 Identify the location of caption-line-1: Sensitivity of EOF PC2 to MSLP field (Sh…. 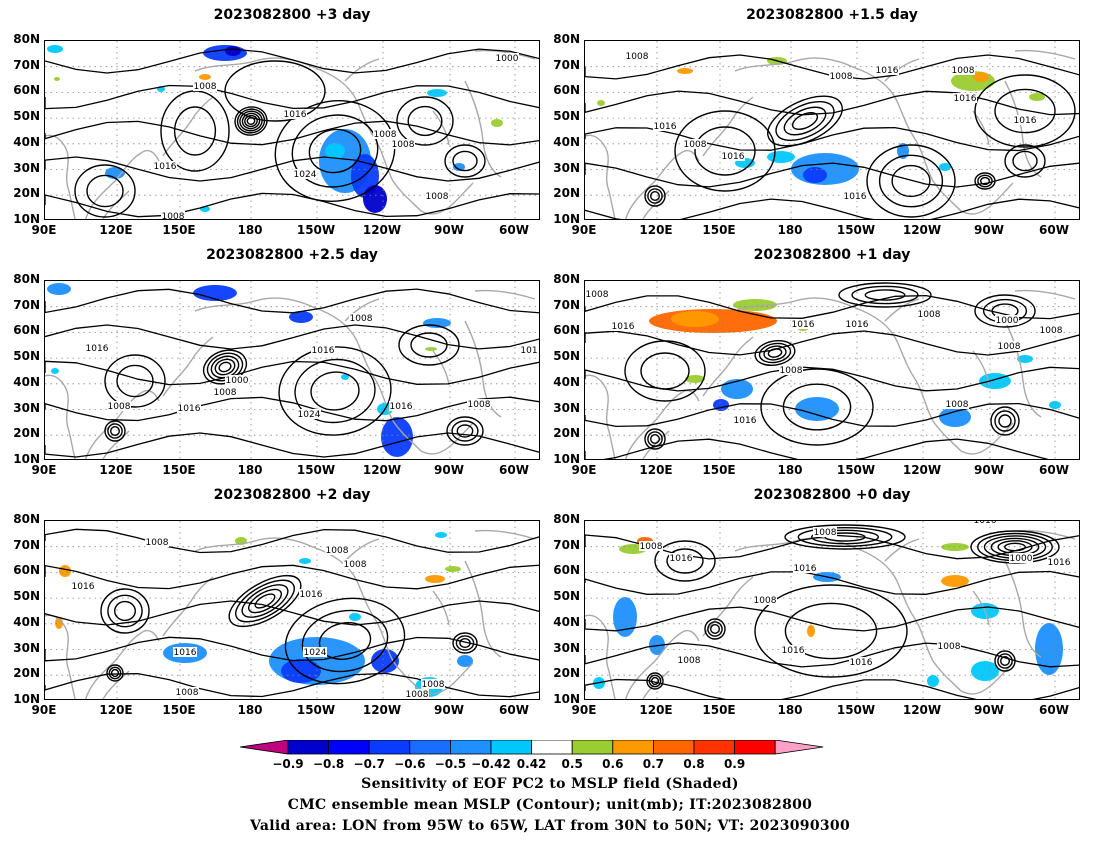
(550, 784).